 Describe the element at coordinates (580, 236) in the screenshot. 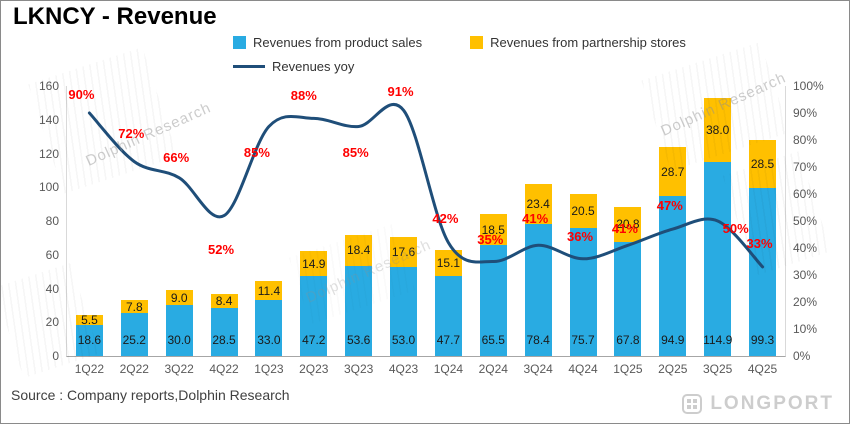

I see `yoy-point-label: 36%` at that location.